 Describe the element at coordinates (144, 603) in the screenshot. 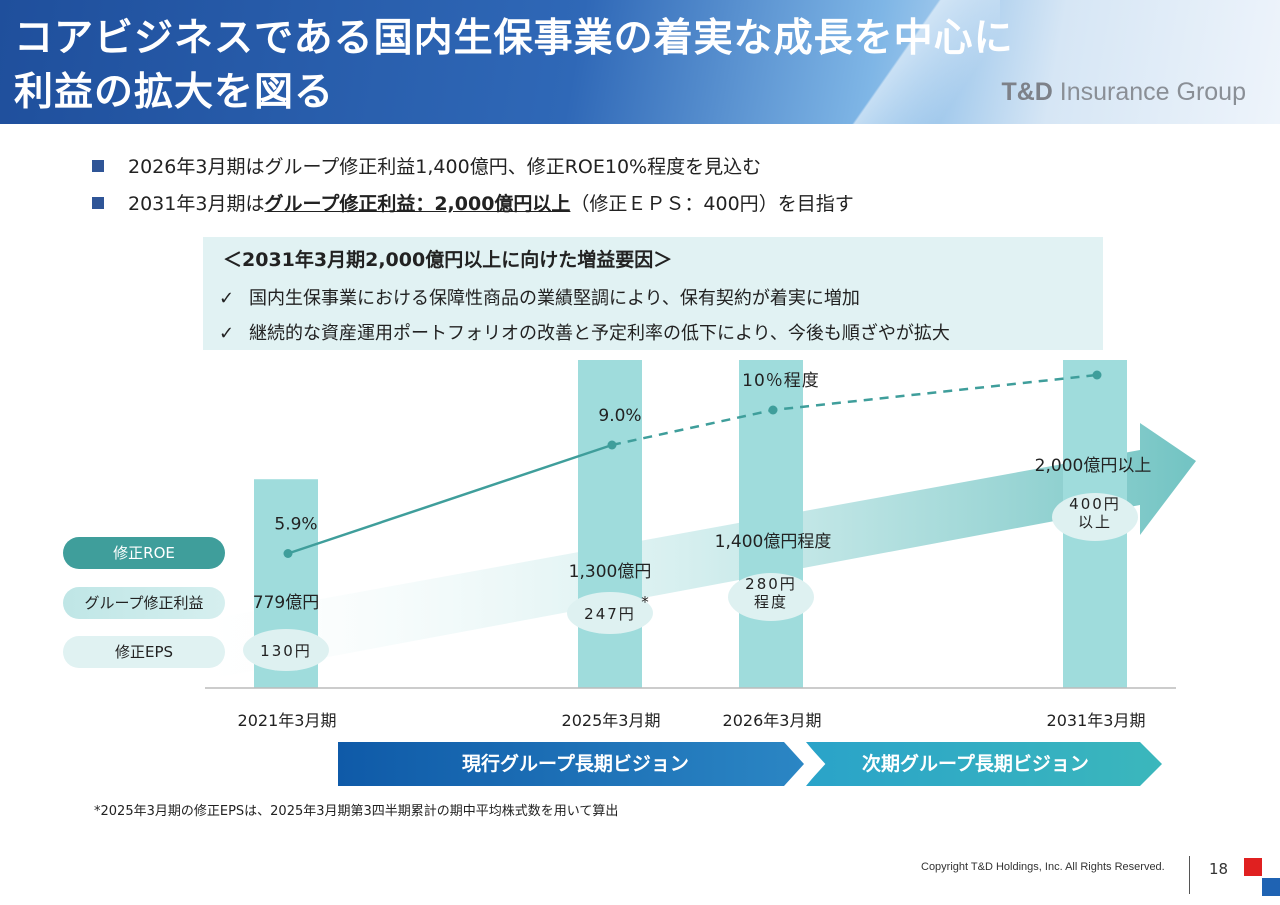

I see `legend-pill-profit: グループ修正利益` at that location.